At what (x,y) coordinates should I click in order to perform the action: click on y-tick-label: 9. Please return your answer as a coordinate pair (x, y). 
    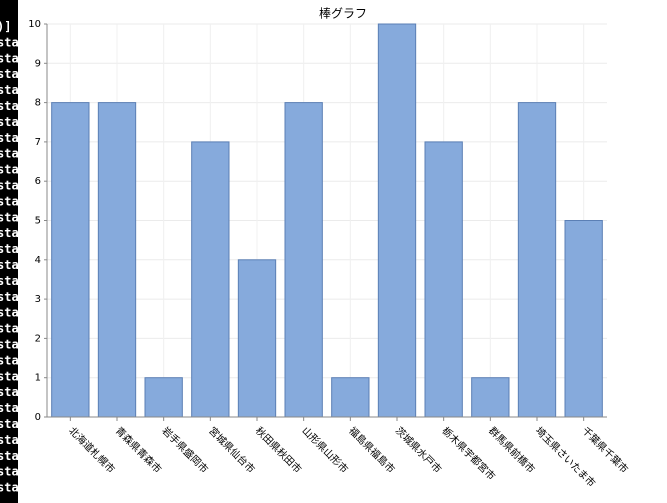
    Looking at the image, I should click on (38, 63).